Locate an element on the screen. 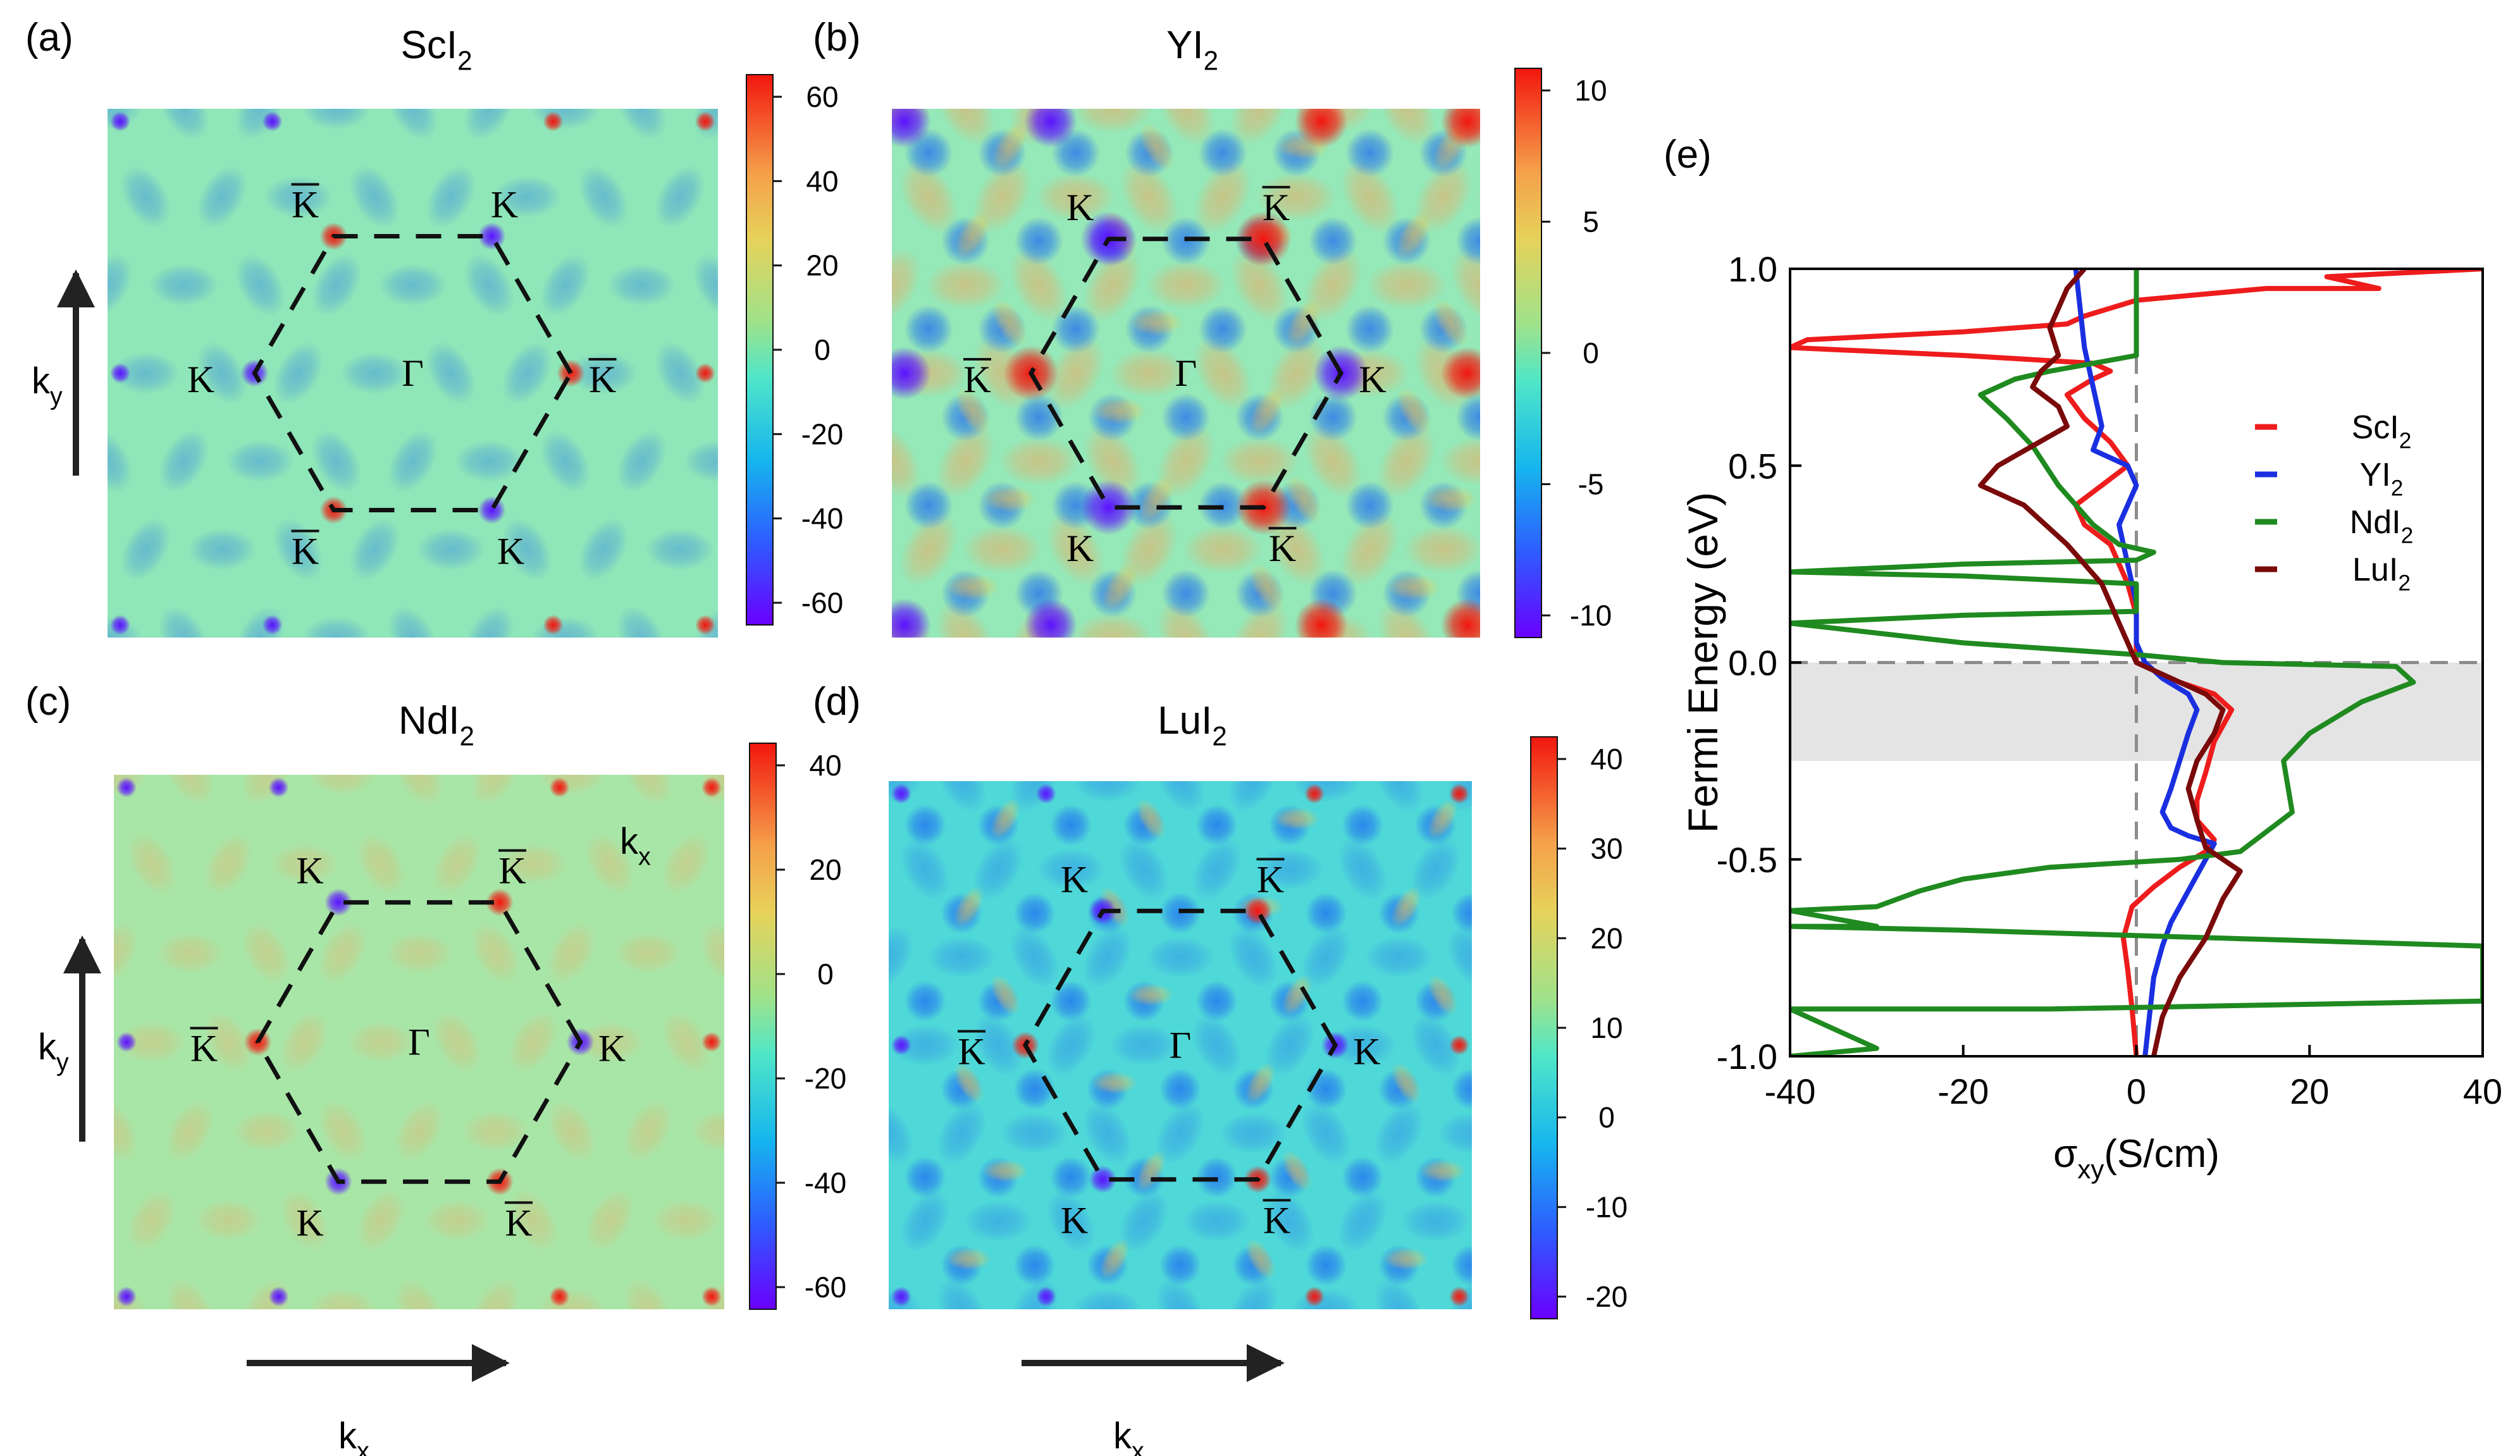 Image resolution: width=2520 pixels, height=1456 pixels. colorbar-tick-label: -10 is located at coordinates (1607, 1206).